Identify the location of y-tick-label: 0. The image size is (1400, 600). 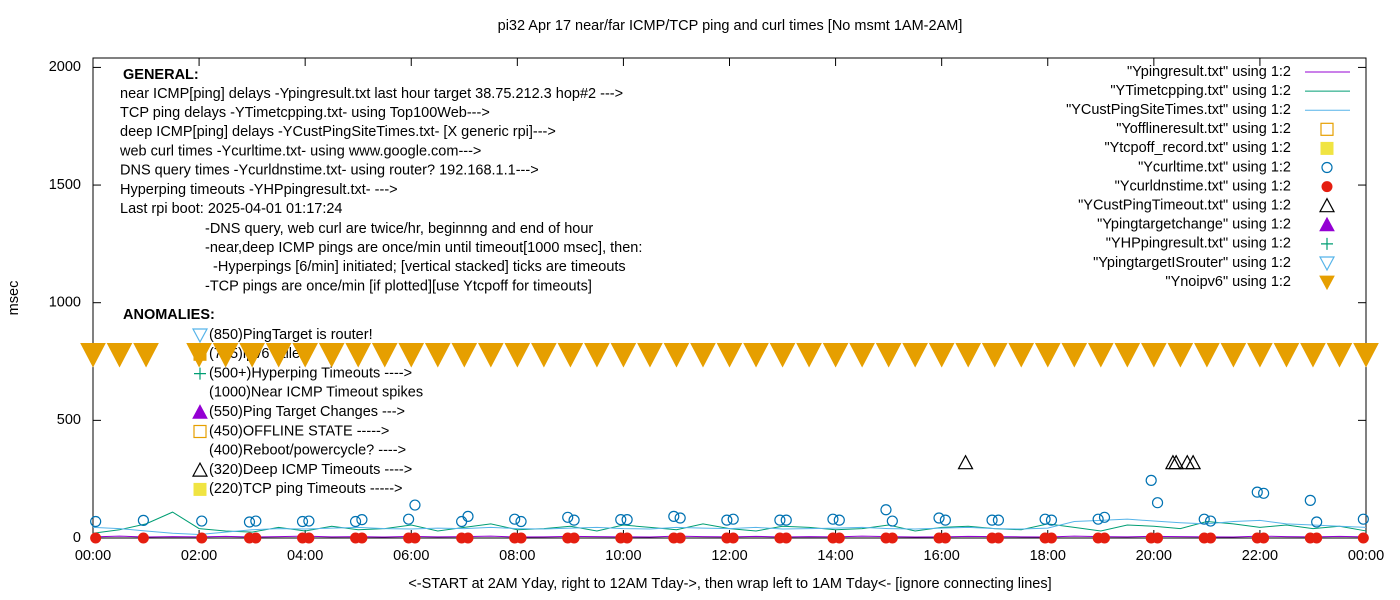
(77, 538).